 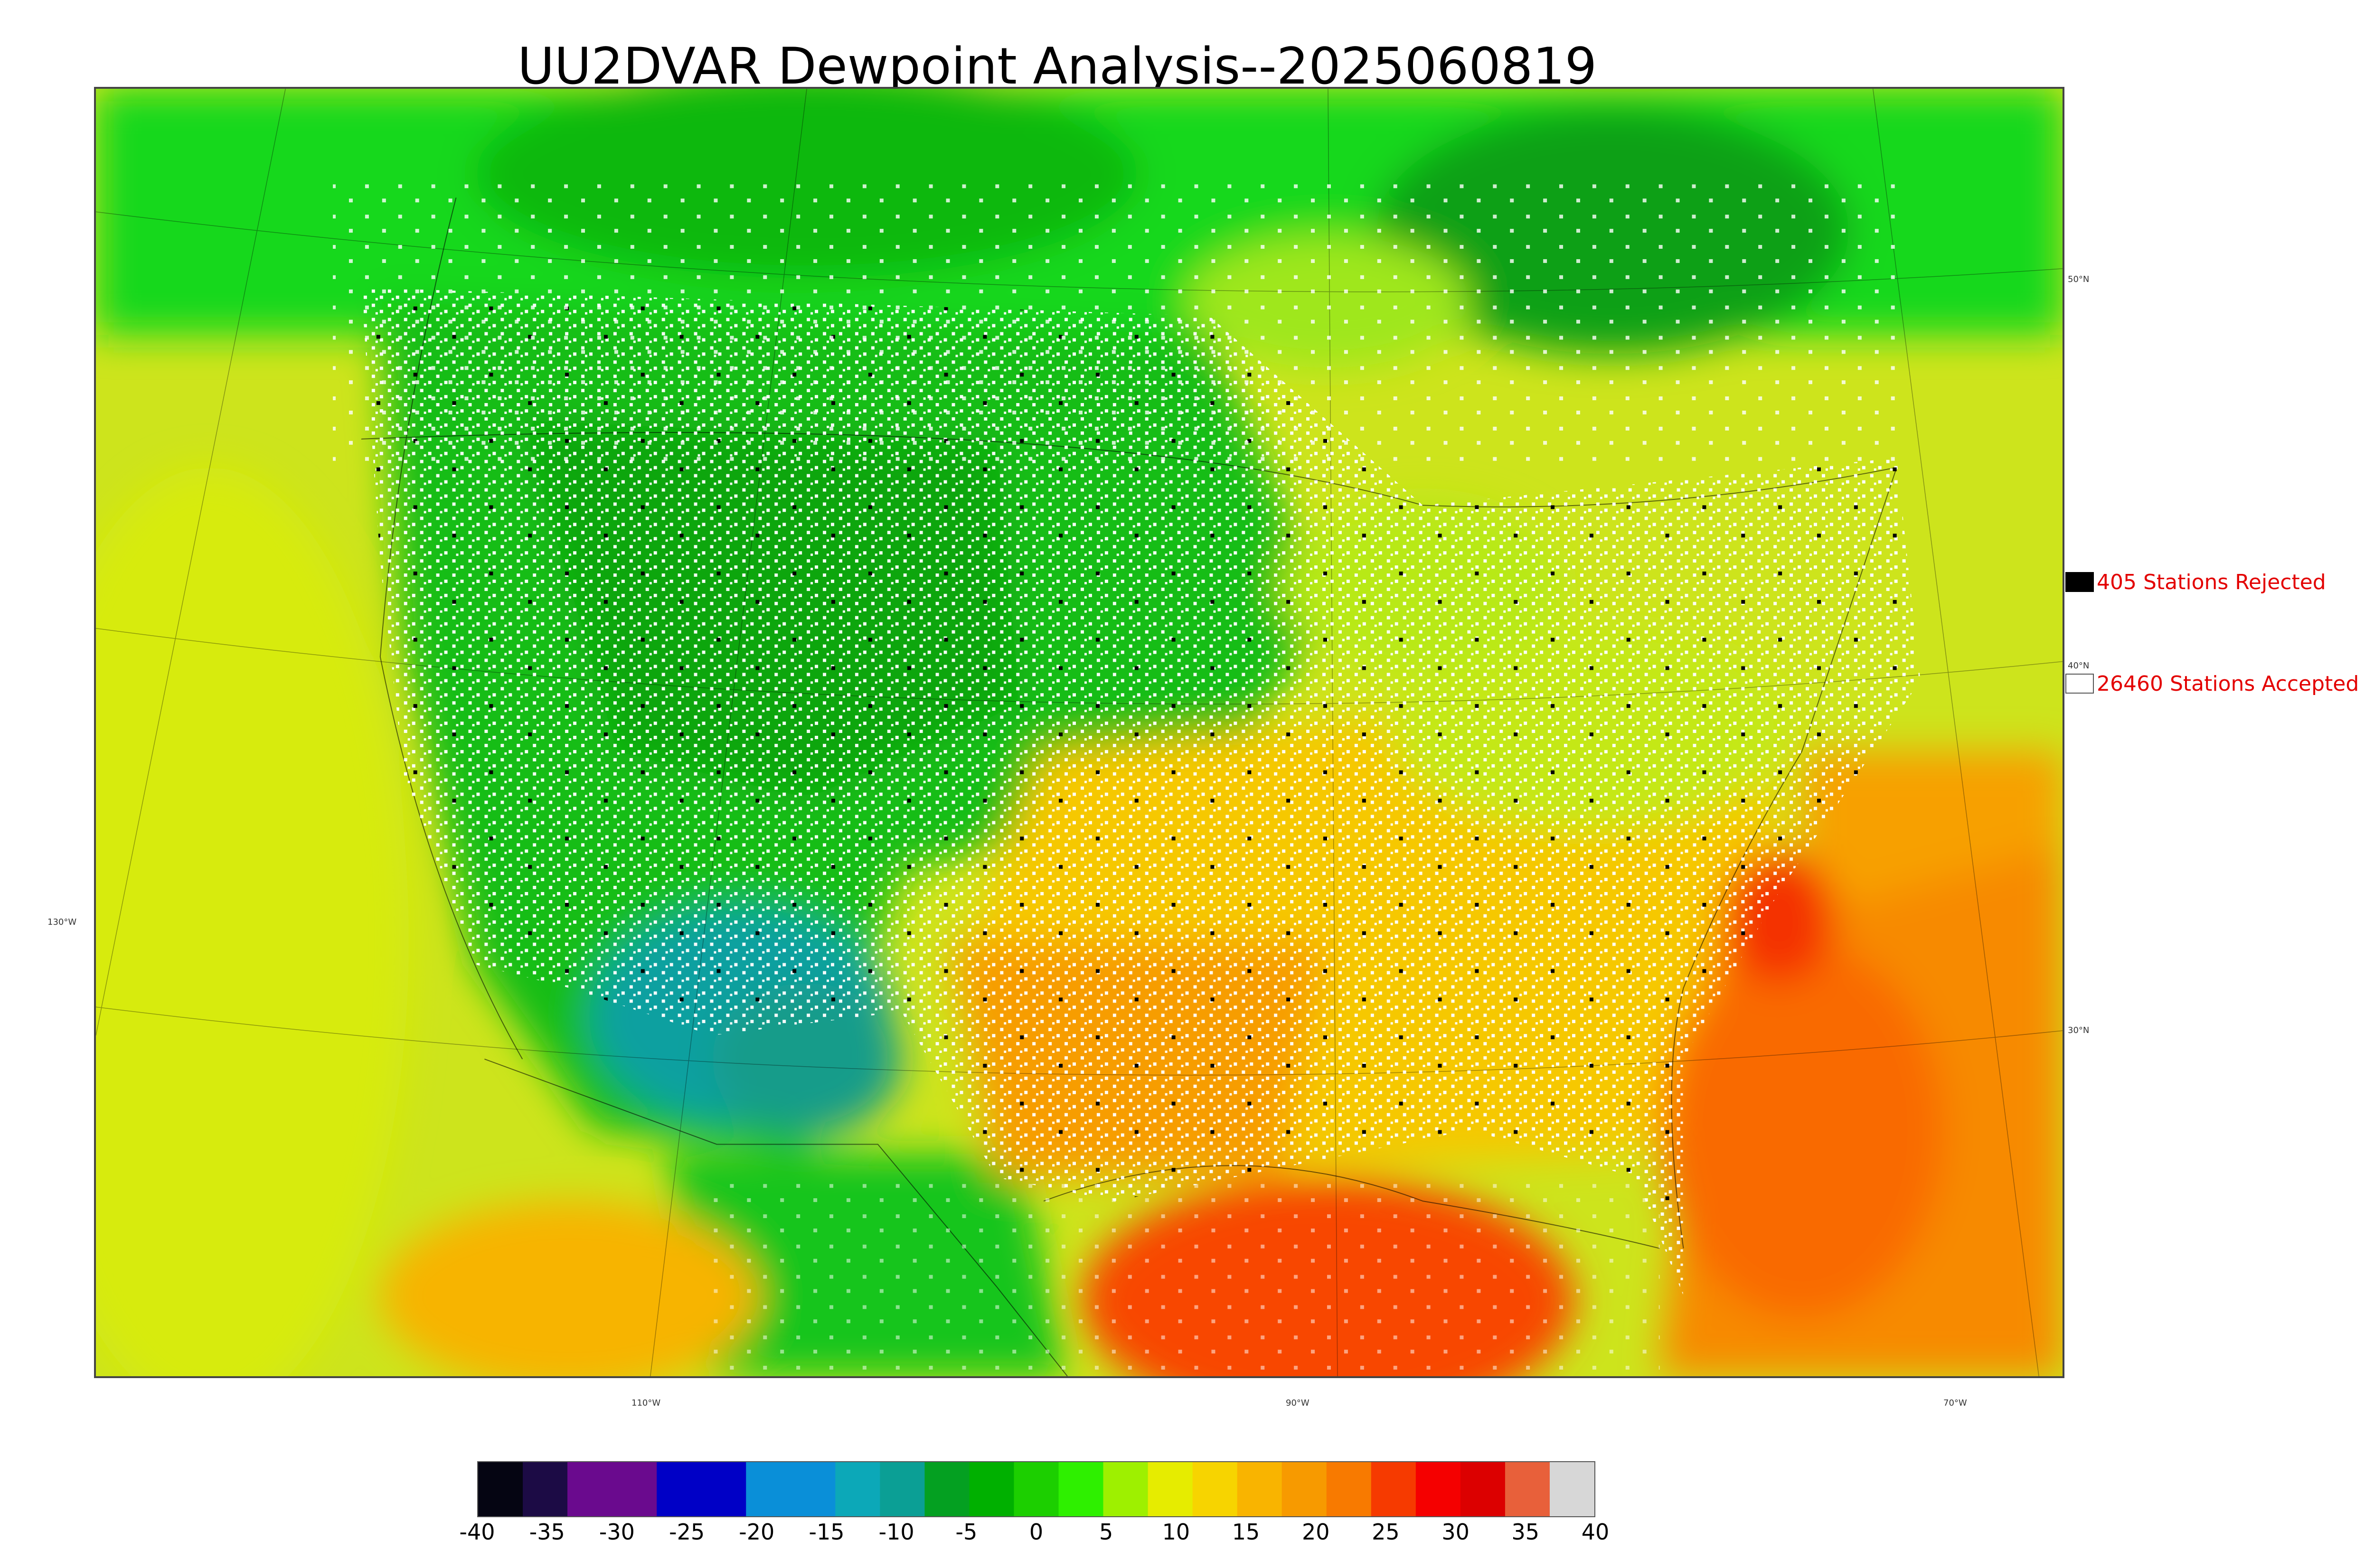 I want to click on colorbar-tick-label: 25, so click(x=1386, y=1532).